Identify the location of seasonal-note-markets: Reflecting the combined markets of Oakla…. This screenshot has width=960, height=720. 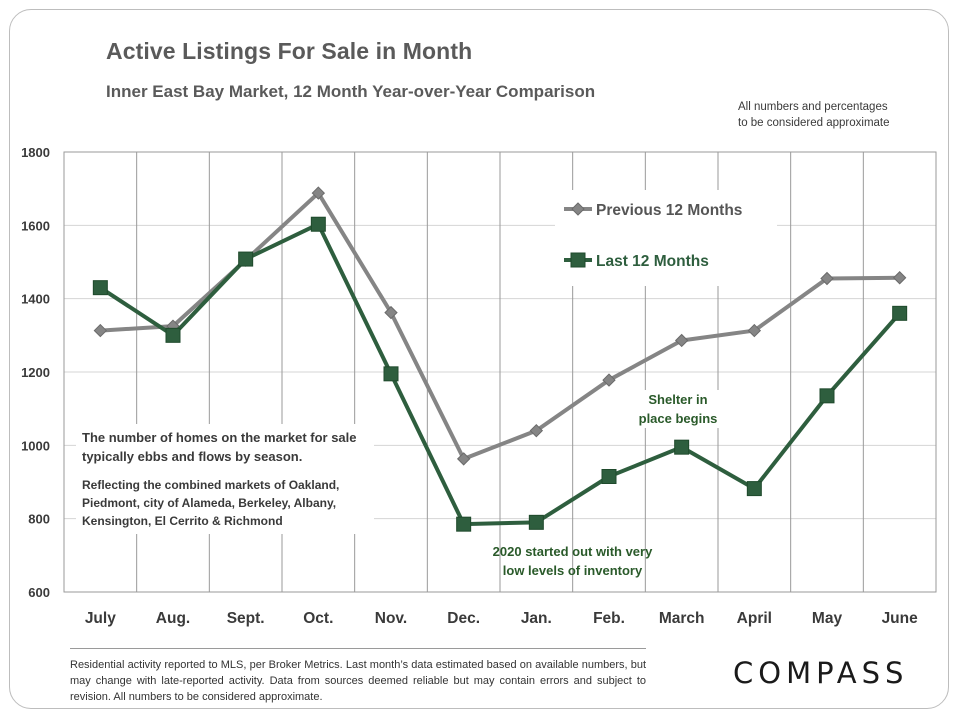
(211, 503).